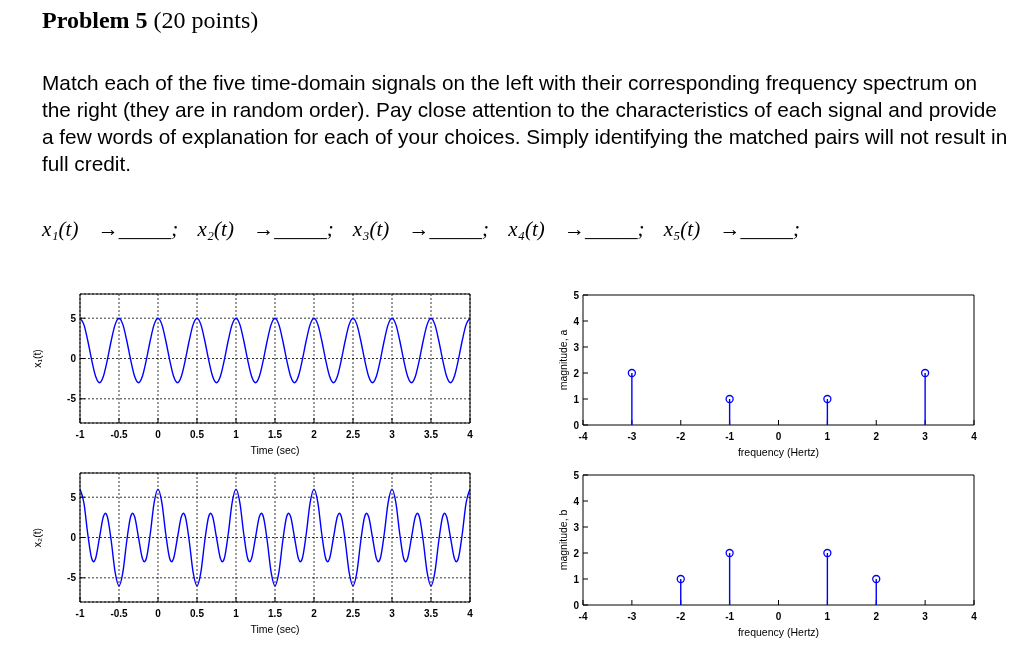 Image resolution: width=1024 pixels, height=648 pixels. I want to click on y-axis-title: magnitude, a, so click(563, 360).